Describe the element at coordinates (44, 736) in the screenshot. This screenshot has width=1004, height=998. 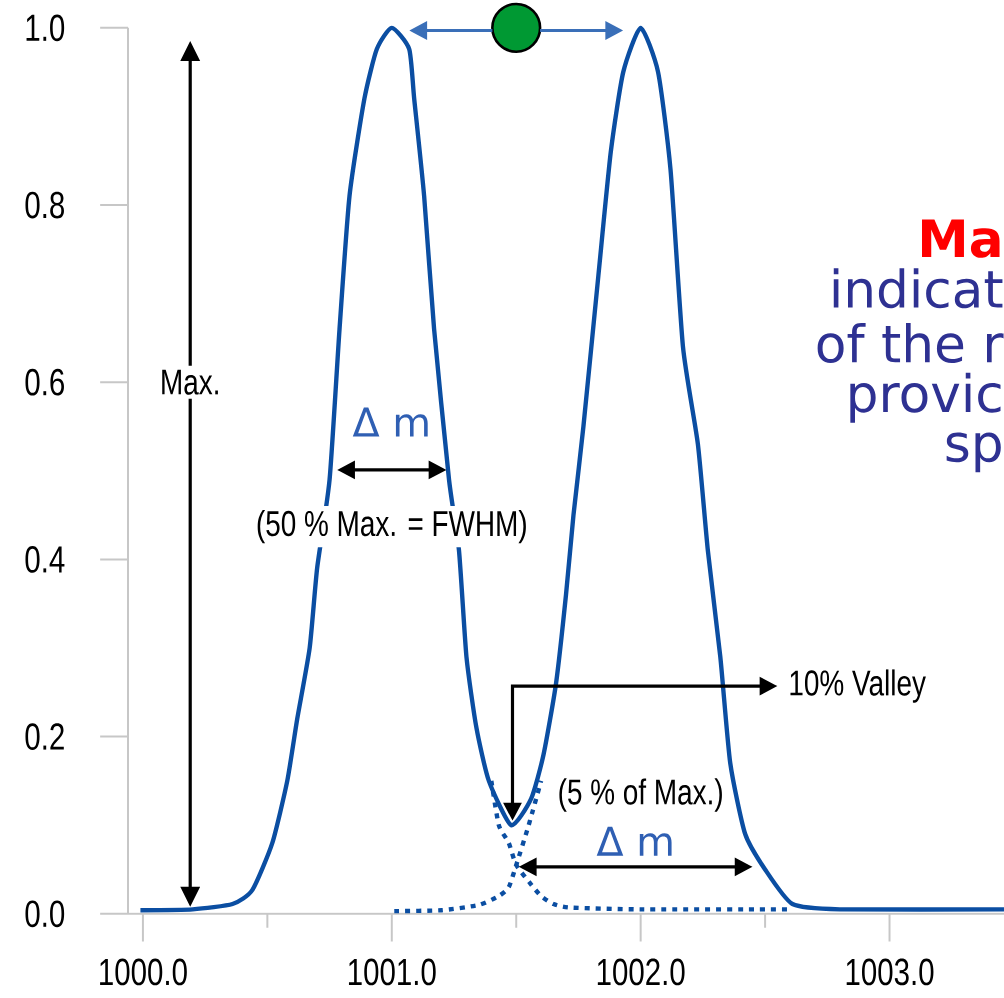
I see `y-tick-label: 0.2` at that location.